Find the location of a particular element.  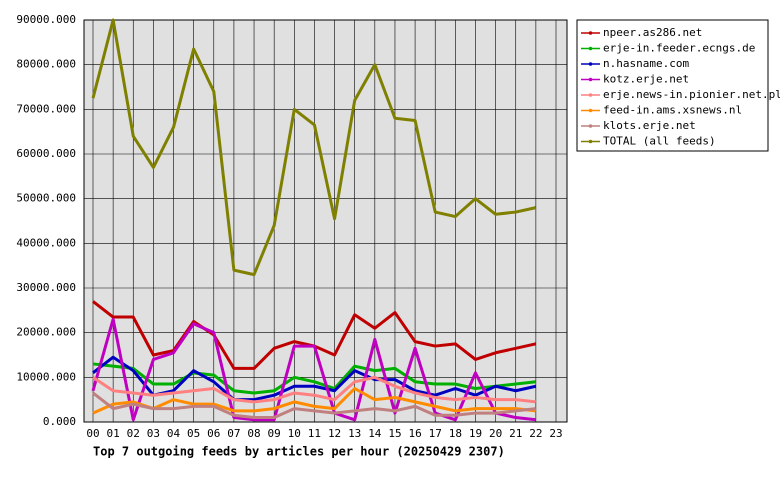

y-tick-label: 90000.000 is located at coordinates (46, 19).